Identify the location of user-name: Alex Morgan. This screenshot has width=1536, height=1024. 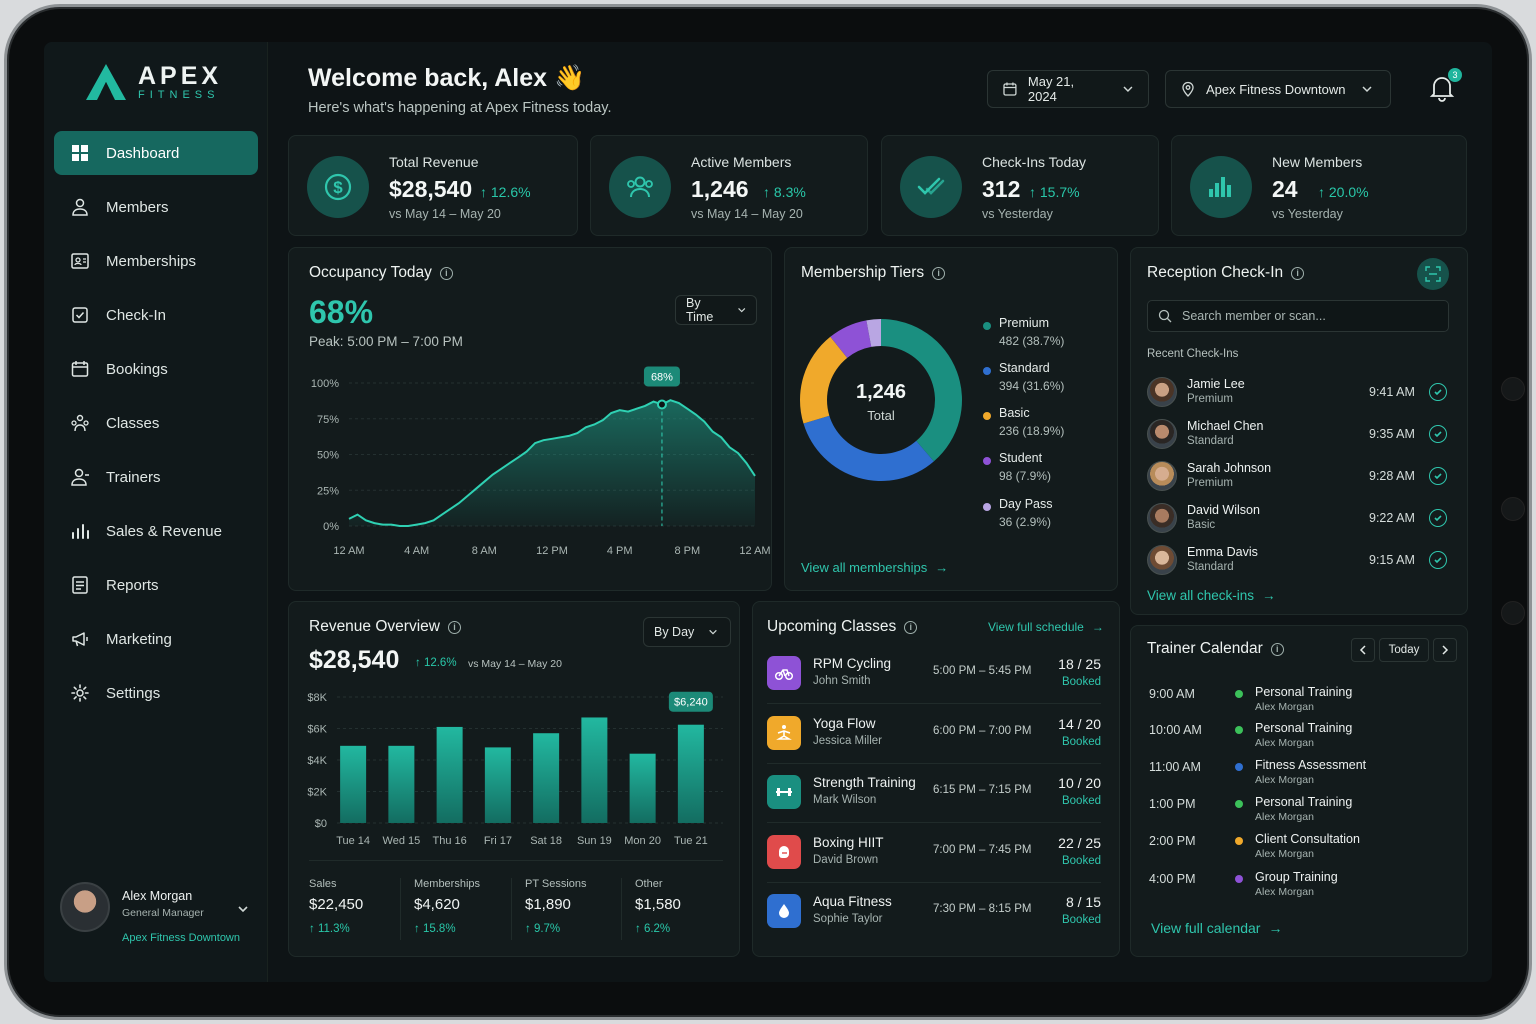
(157, 896).